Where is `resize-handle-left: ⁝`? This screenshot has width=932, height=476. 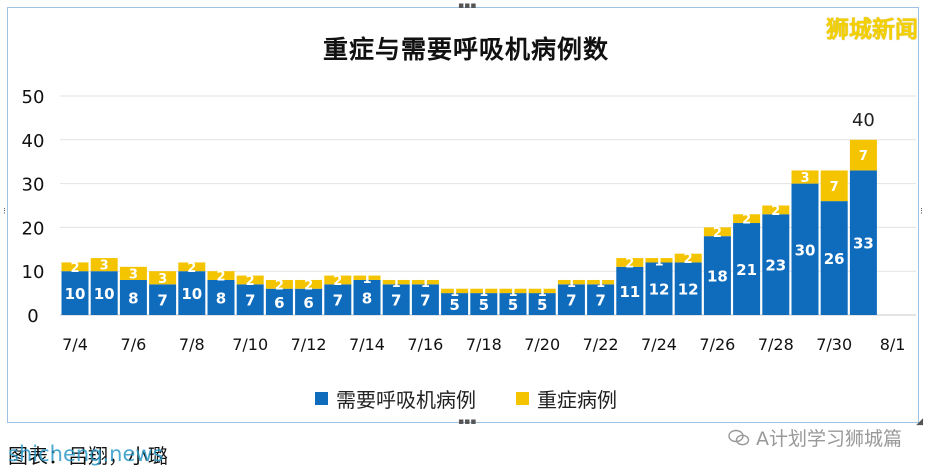 resize-handle-left: ⁝ is located at coordinates (4, 212).